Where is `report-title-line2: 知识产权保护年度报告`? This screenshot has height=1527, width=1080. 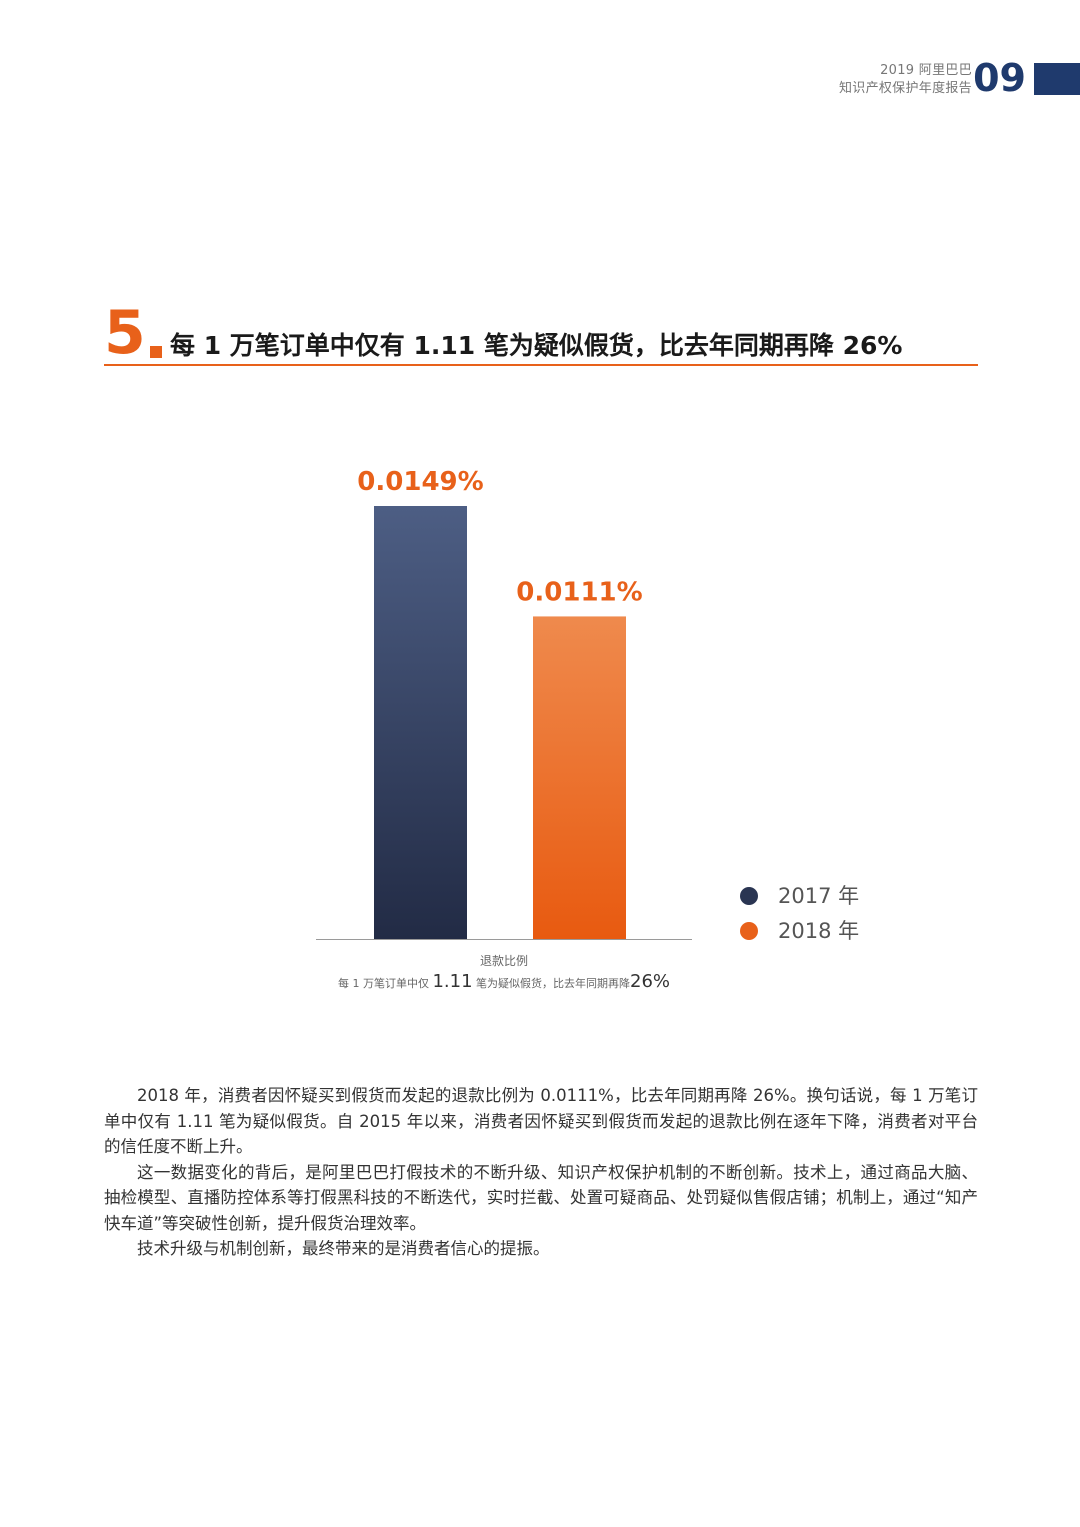 report-title-line2: 知识产权保护年度报告 is located at coordinates (905, 88).